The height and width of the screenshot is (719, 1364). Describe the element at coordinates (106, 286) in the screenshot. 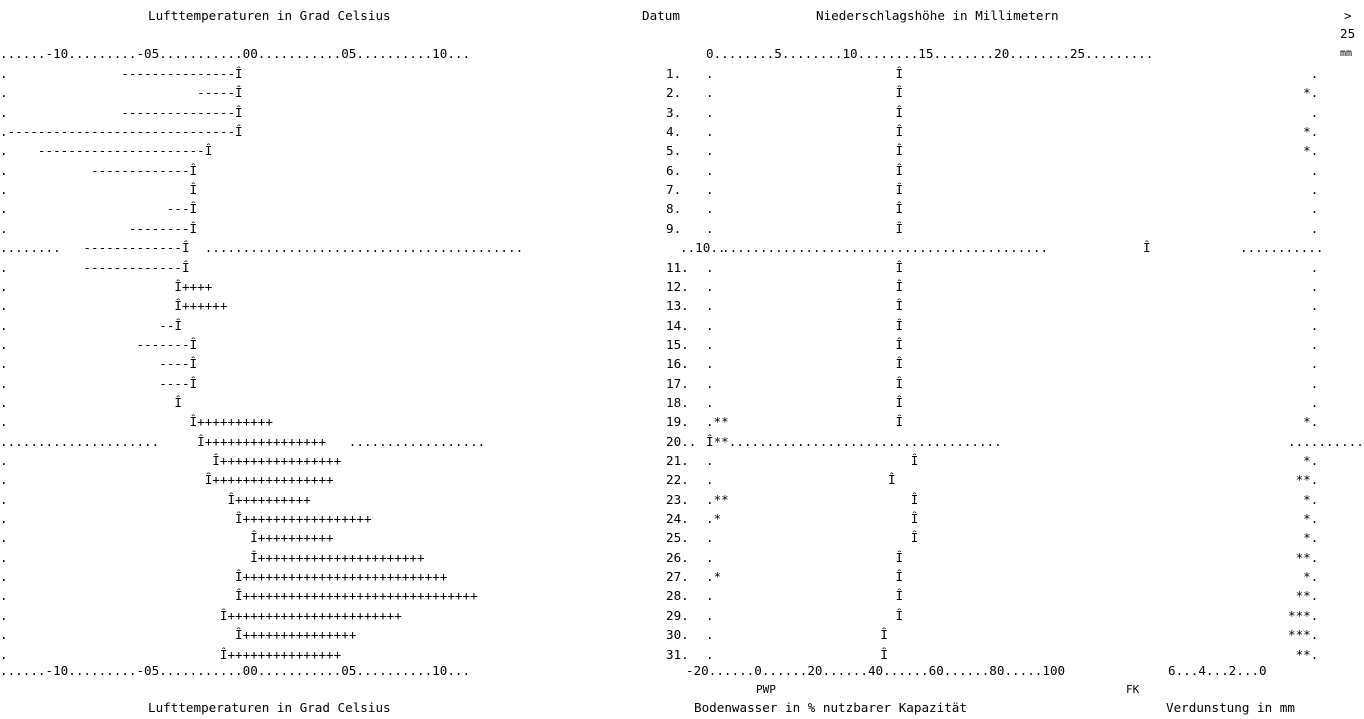

I see `temperature-bar: . Î++++` at that location.